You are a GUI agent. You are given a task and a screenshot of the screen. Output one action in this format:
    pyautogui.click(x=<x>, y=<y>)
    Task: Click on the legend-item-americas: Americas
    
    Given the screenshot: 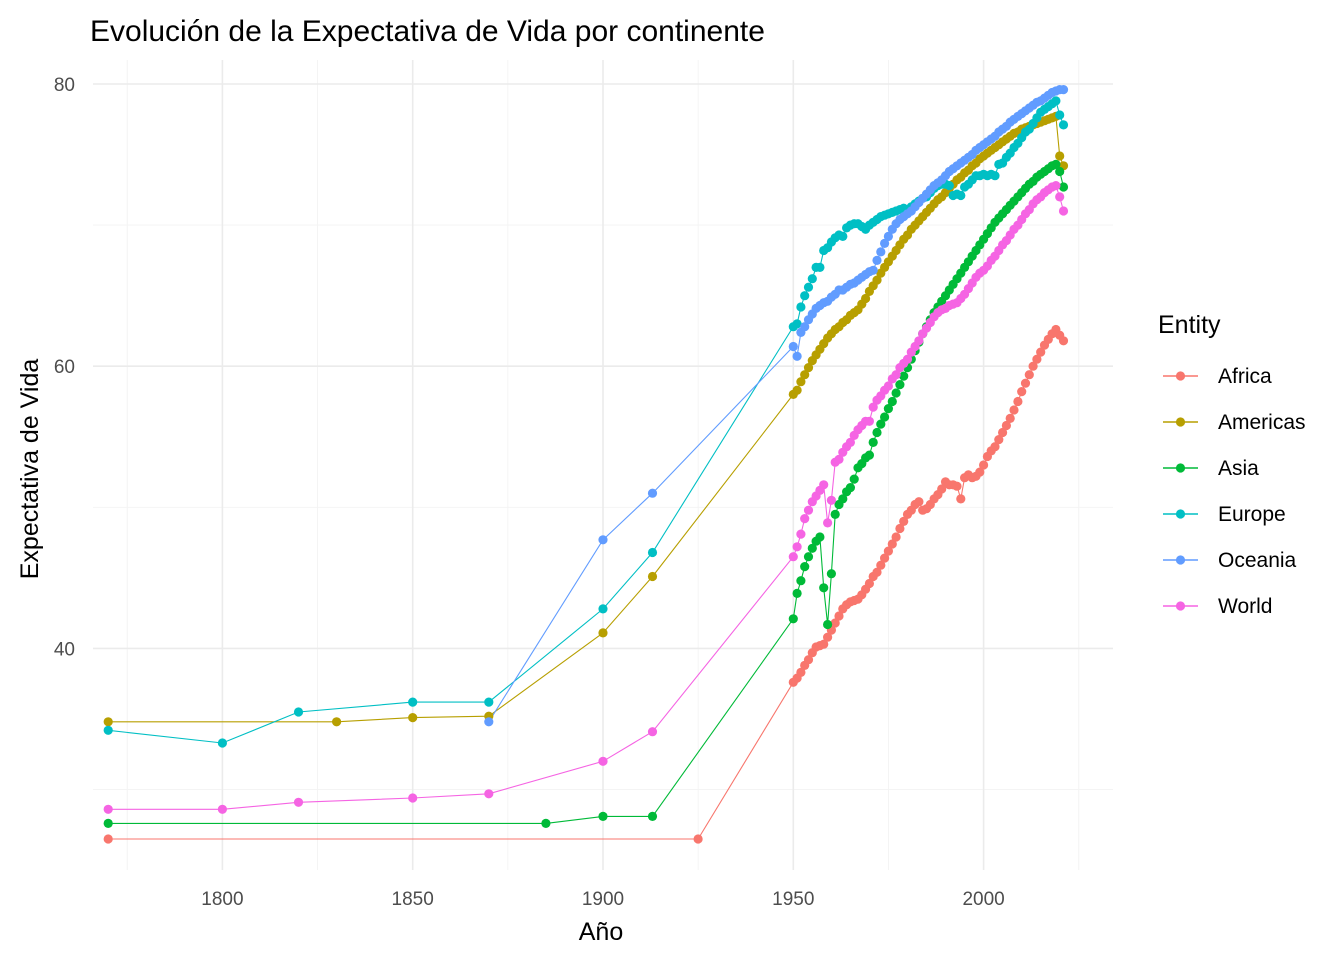 What is the action you would take?
    pyautogui.click(x=1234, y=422)
    